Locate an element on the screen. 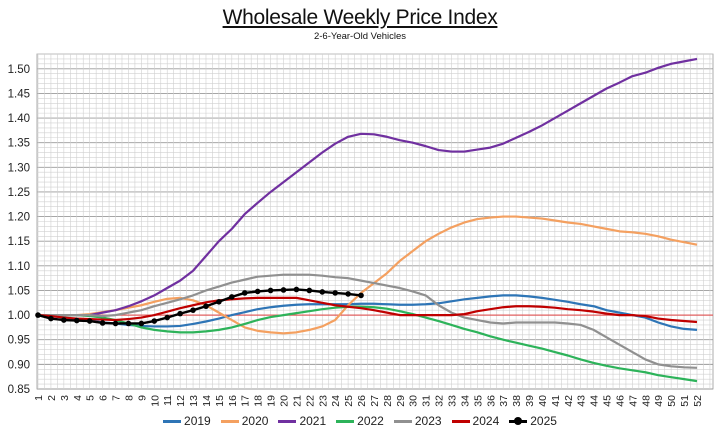 Image resolution: width=720 pixels, height=439 pixels. x-tick-label: 19 is located at coordinates (272, 401).